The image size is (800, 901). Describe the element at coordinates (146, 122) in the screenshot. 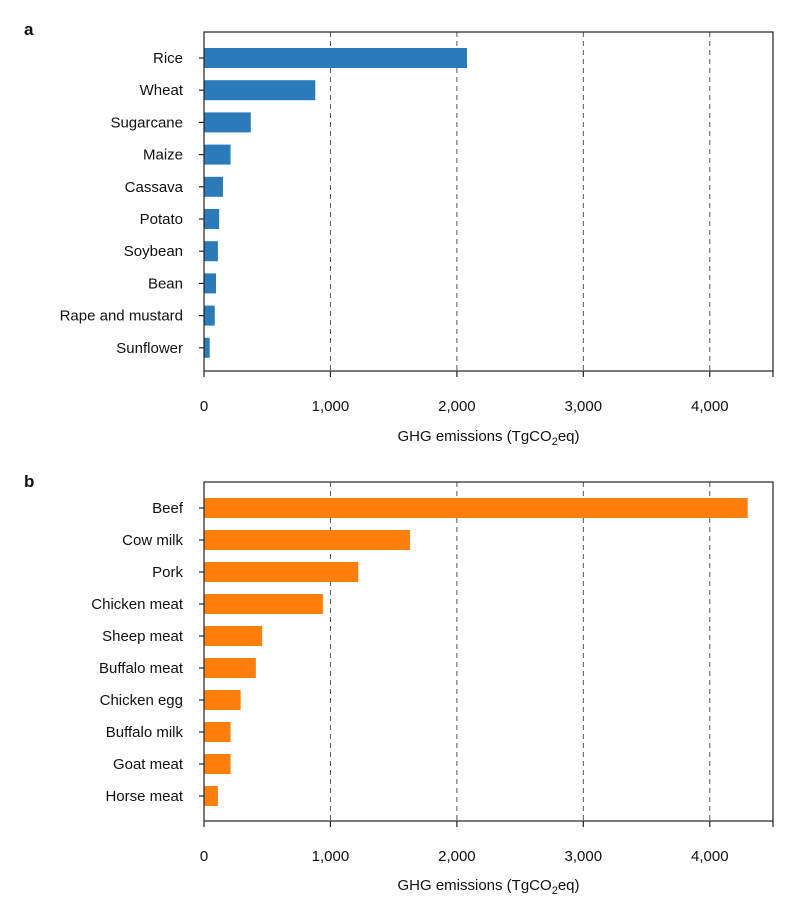

I see `category-label: Sugarcane` at that location.